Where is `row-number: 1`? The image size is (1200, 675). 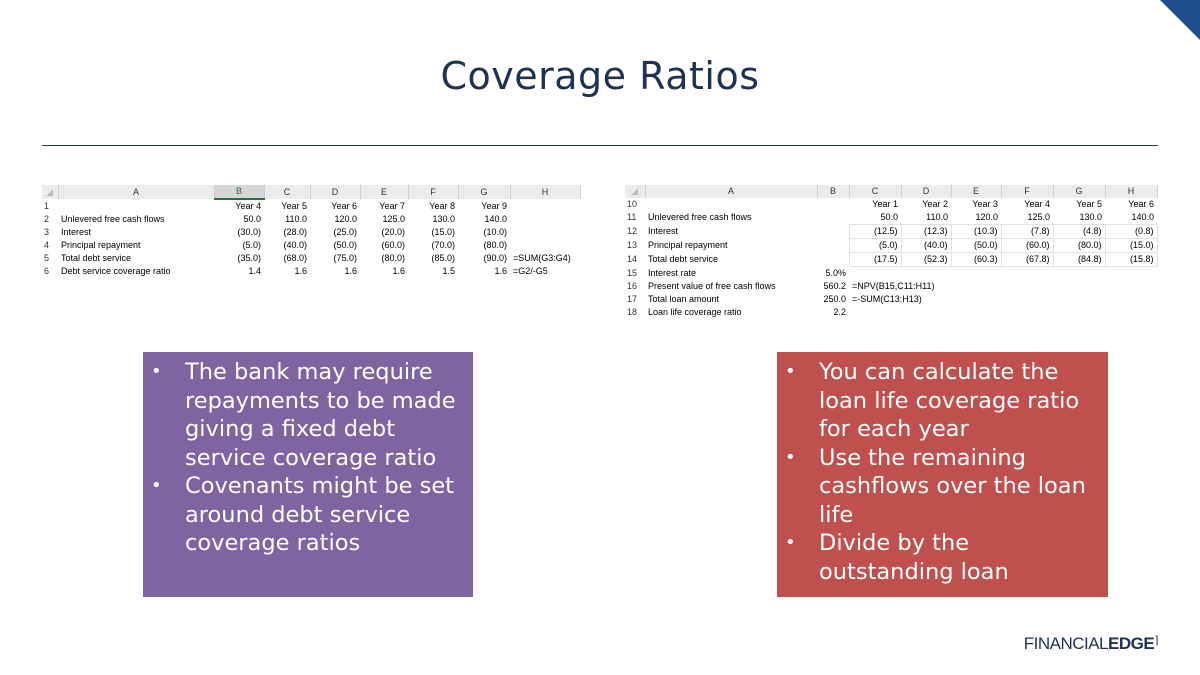
row-number: 1 is located at coordinates (47, 205).